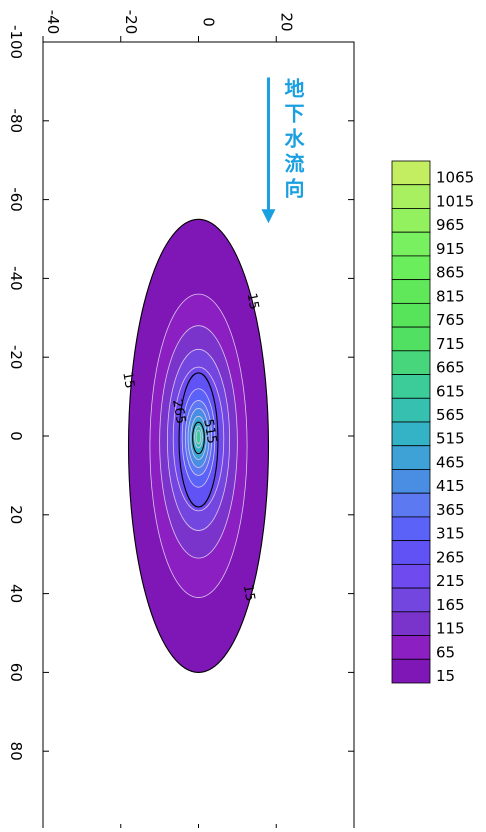  What do you see at coordinates (445, 676) in the screenshot?
I see `colorbar-label: 15` at bounding box center [445, 676].